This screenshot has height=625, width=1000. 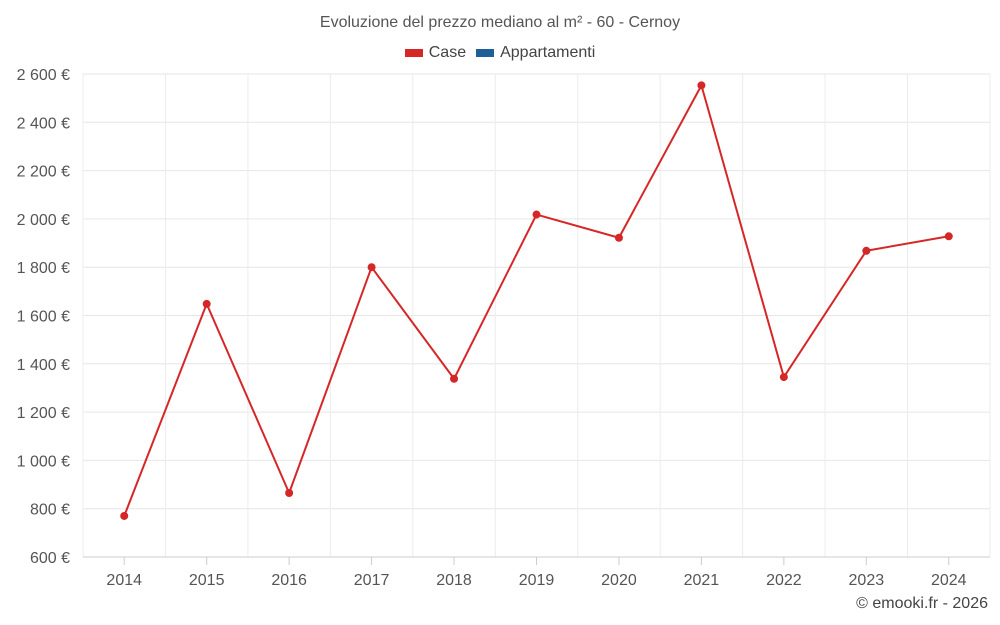 What do you see at coordinates (372, 580) in the screenshot?
I see `x-tick-label: 2017` at bounding box center [372, 580].